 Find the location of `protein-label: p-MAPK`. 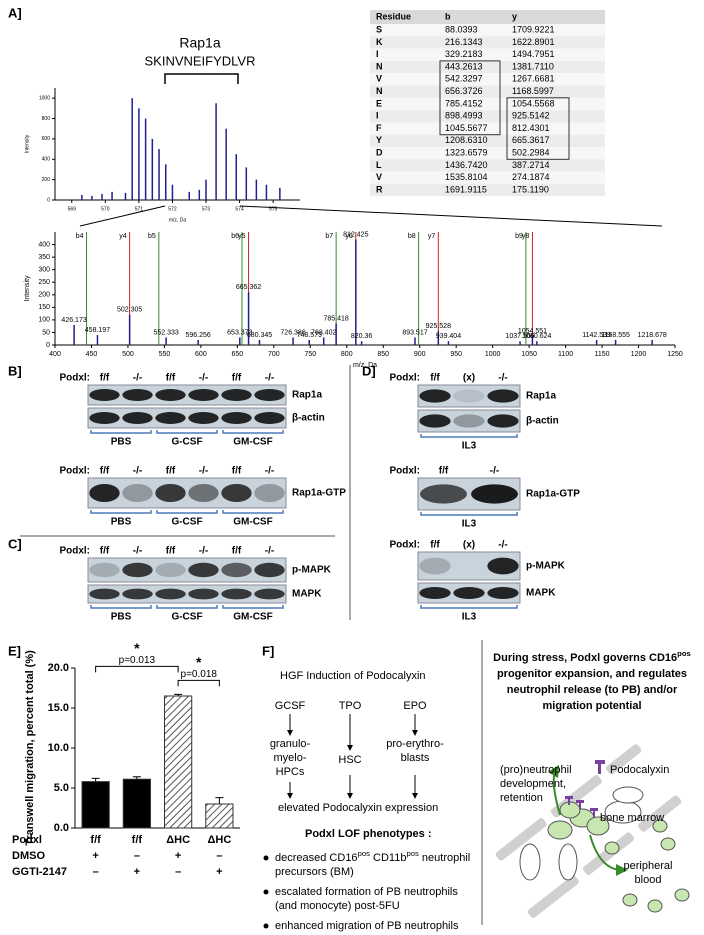

protein-label: p-MAPK is located at coordinates (312, 570).